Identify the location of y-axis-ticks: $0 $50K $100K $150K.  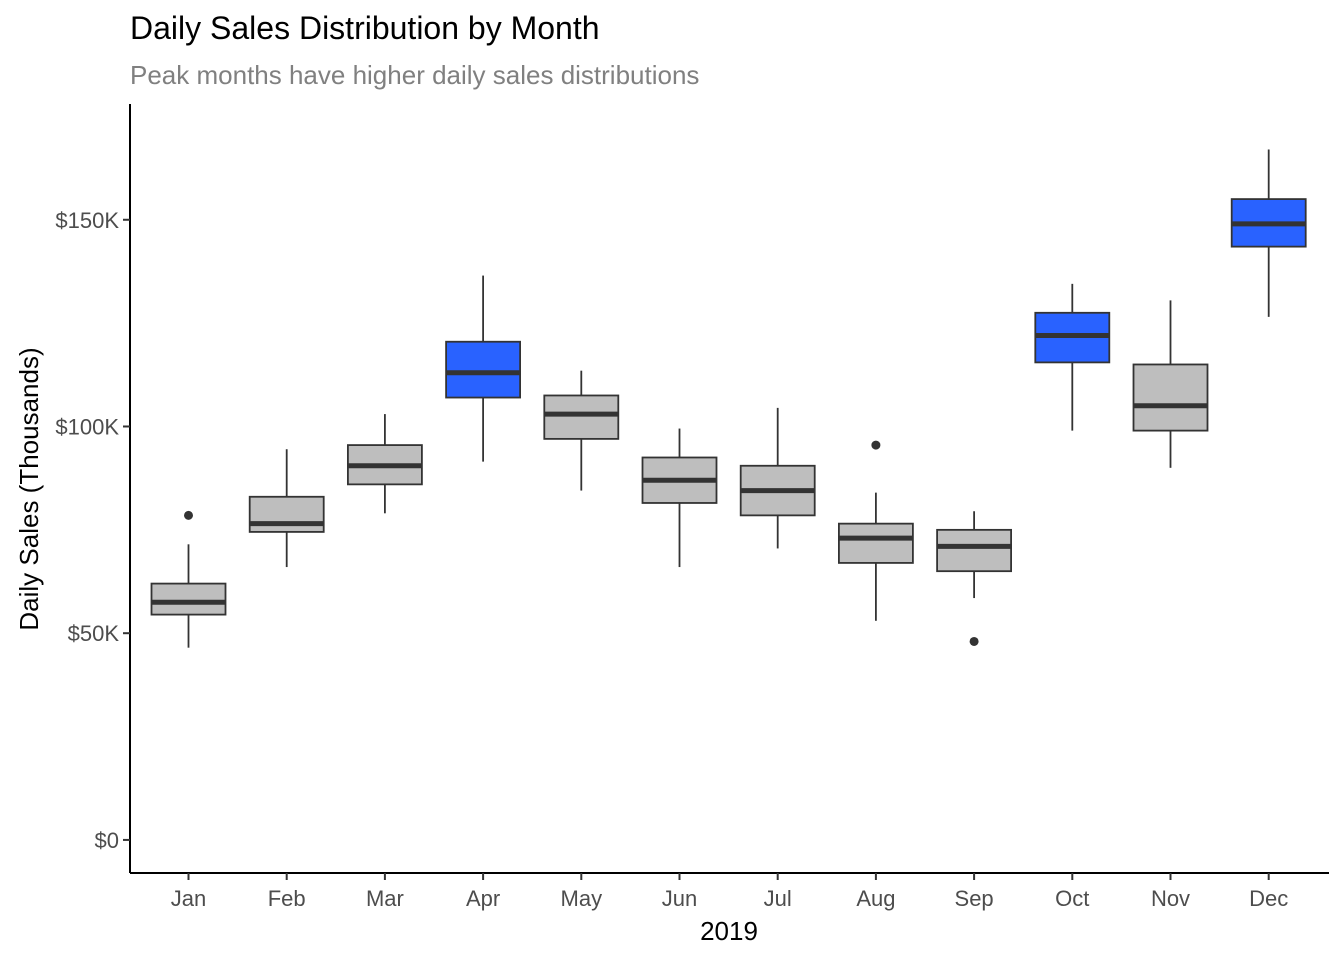
(92, 530).